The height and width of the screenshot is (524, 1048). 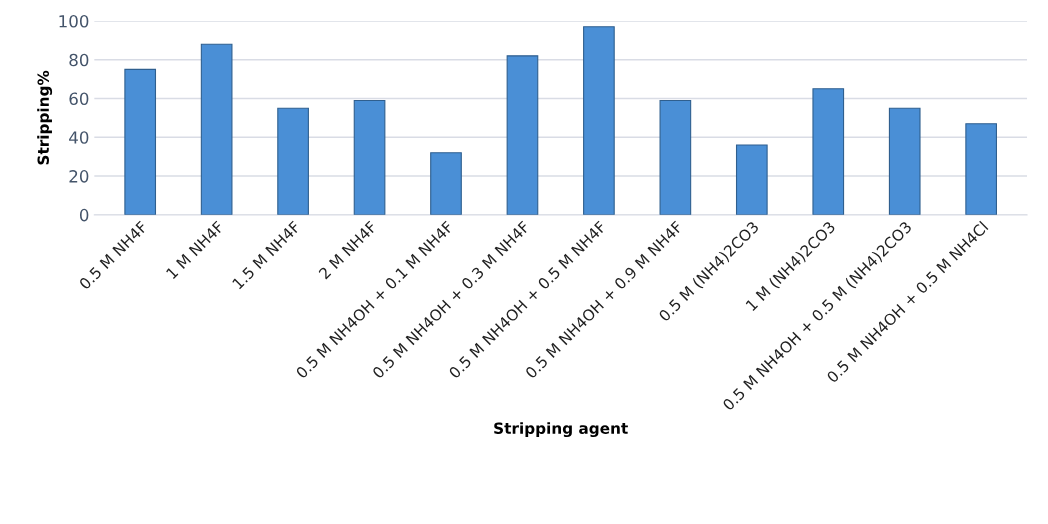 What do you see at coordinates (79, 176) in the screenshot?
I see `y-tick-label: 20` at bounding box center [79, 176].